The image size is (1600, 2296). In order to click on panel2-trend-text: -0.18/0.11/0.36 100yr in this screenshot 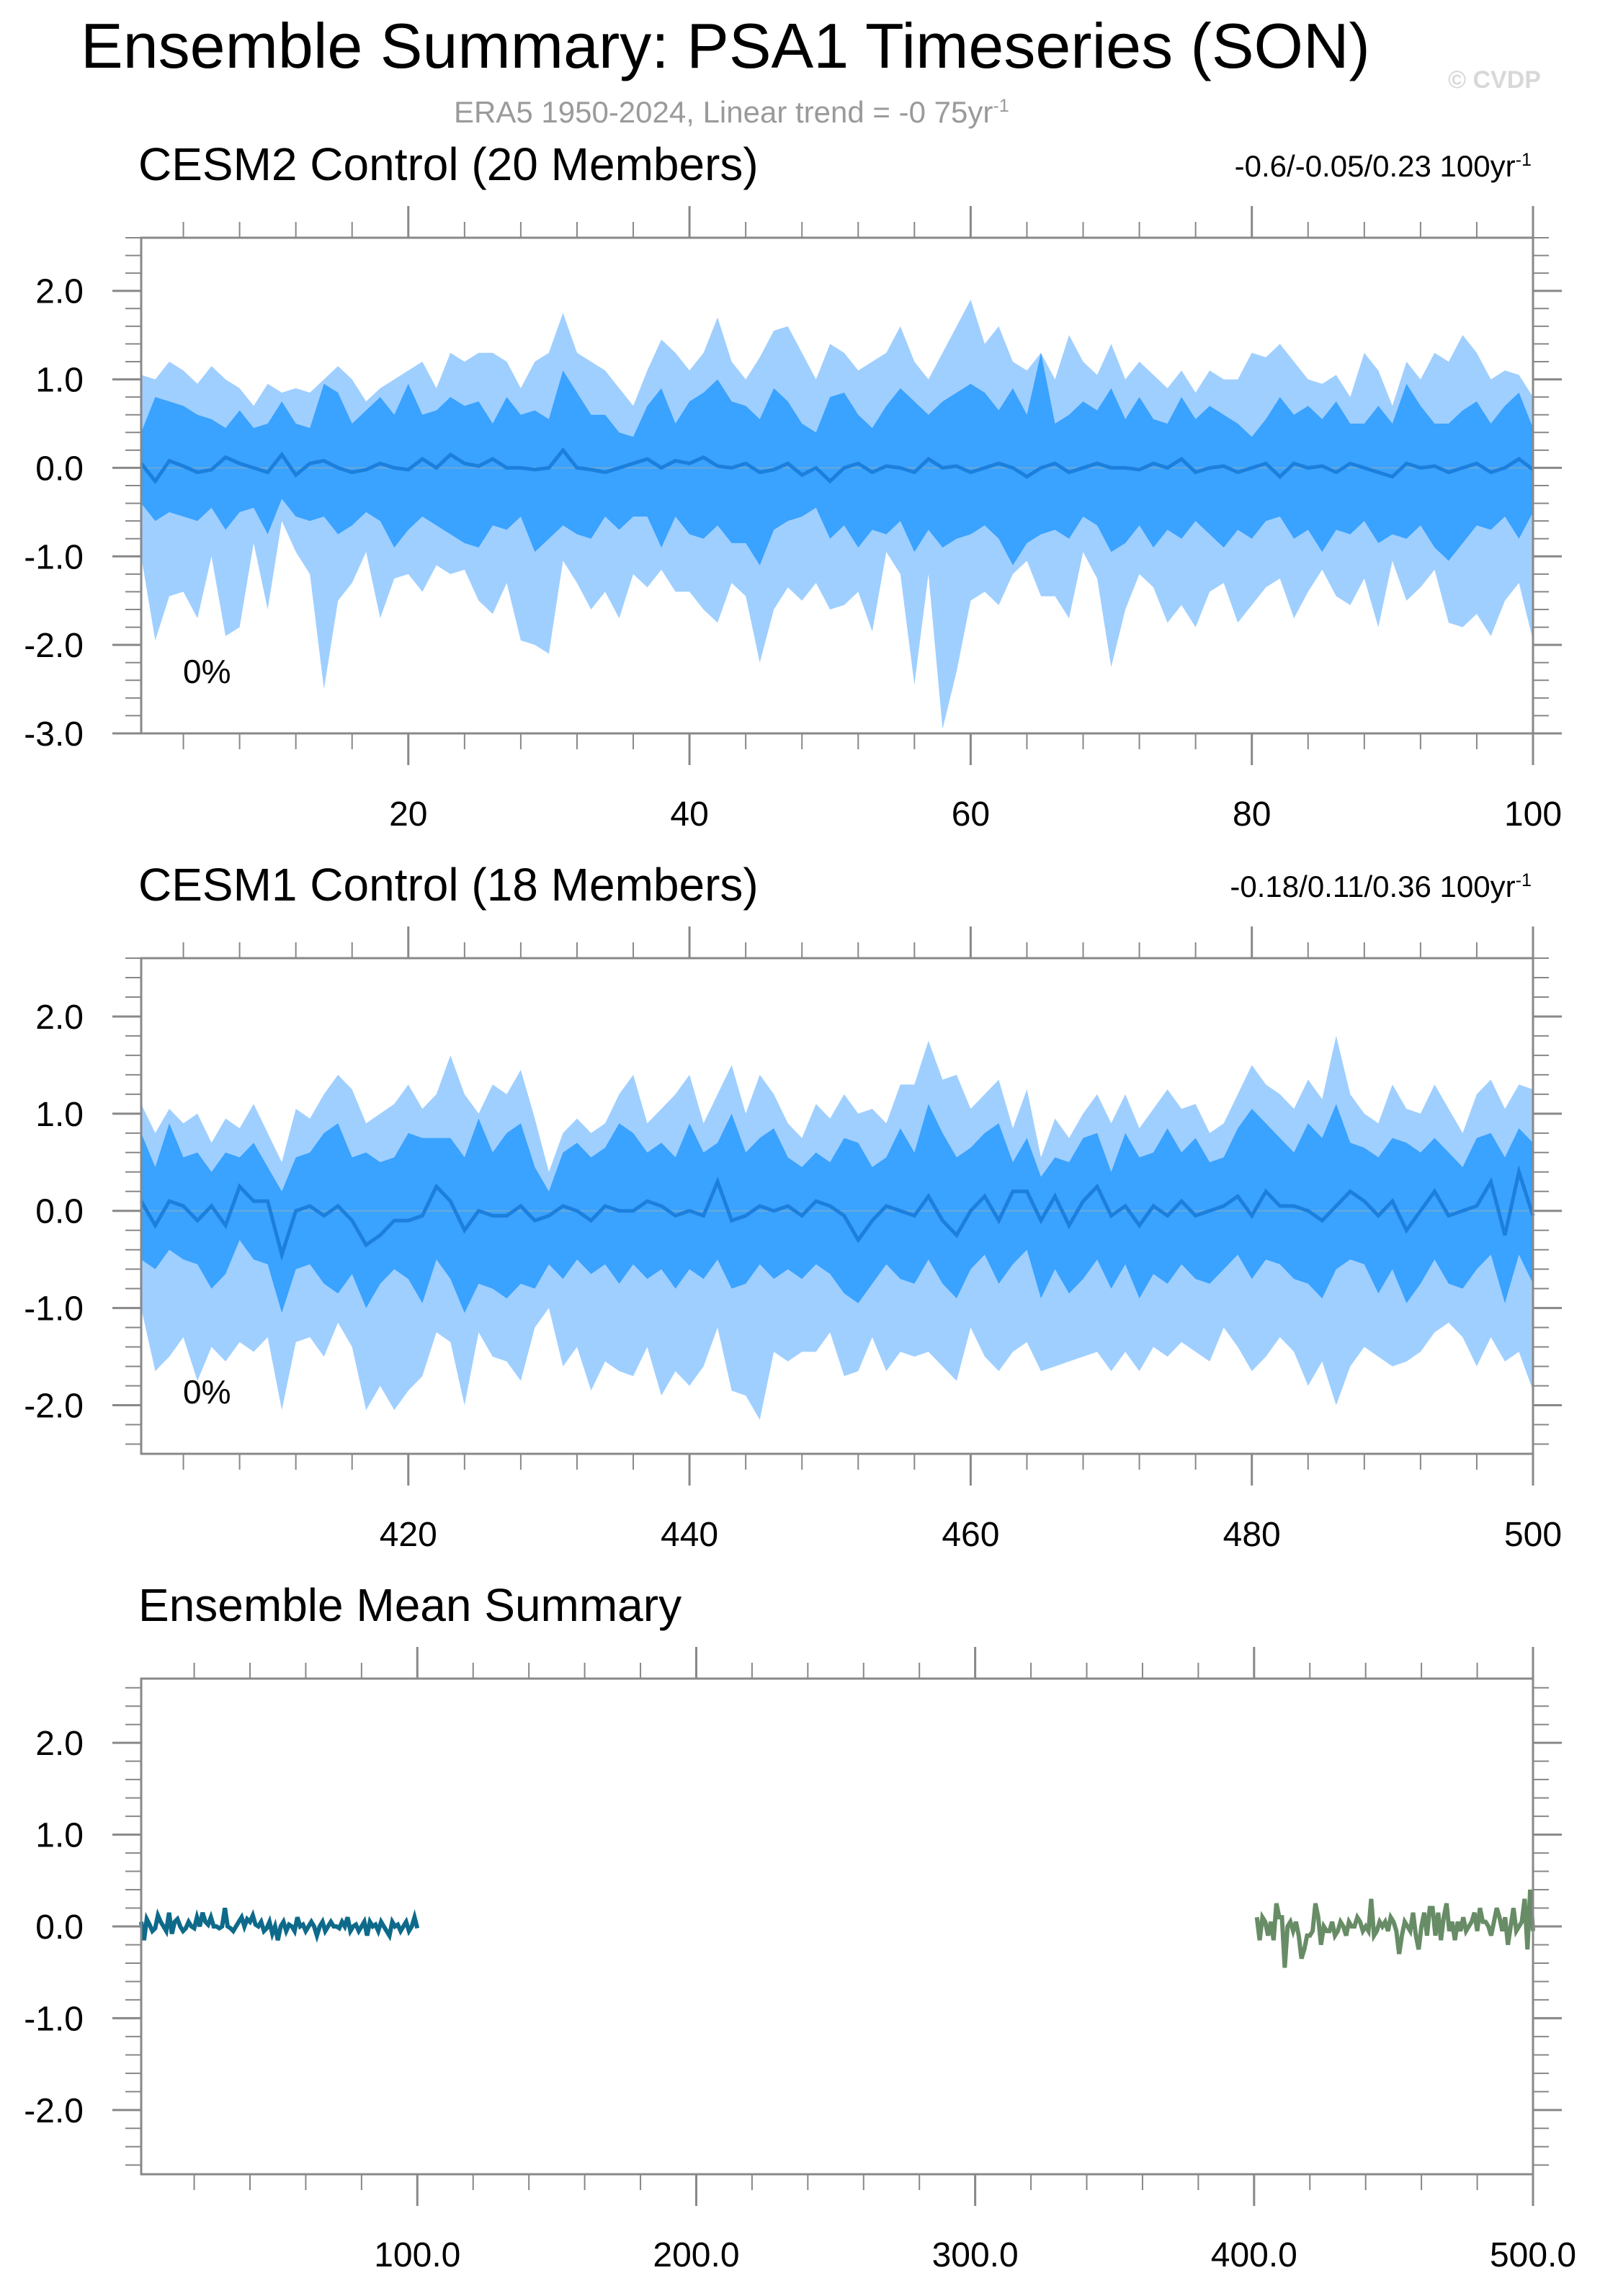, I will do `click(1373, 886)`.